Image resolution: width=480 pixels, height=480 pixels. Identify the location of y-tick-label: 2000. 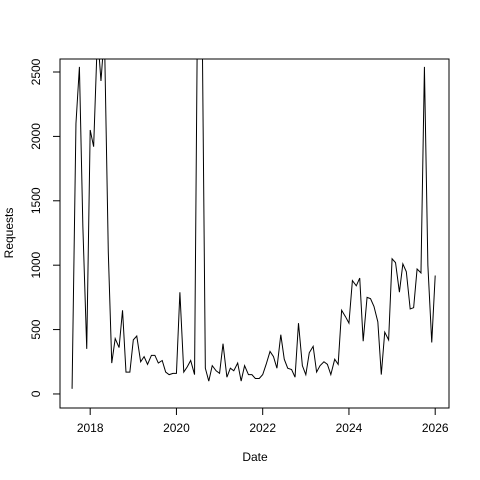
(36, 136).